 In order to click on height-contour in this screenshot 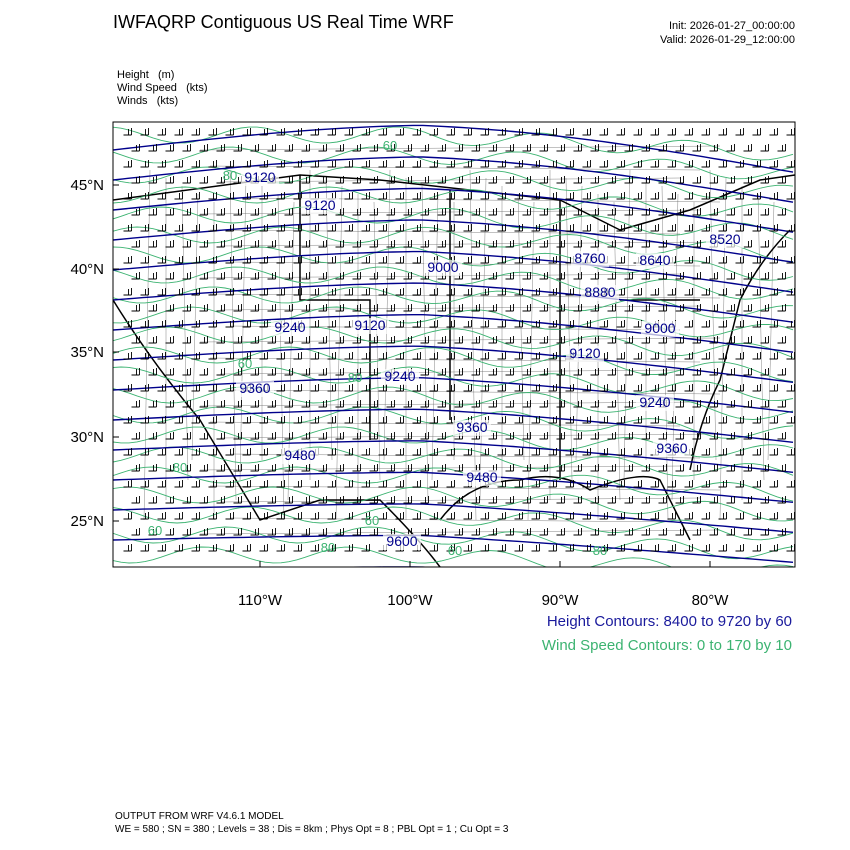, I will do `click(453, 548)`.